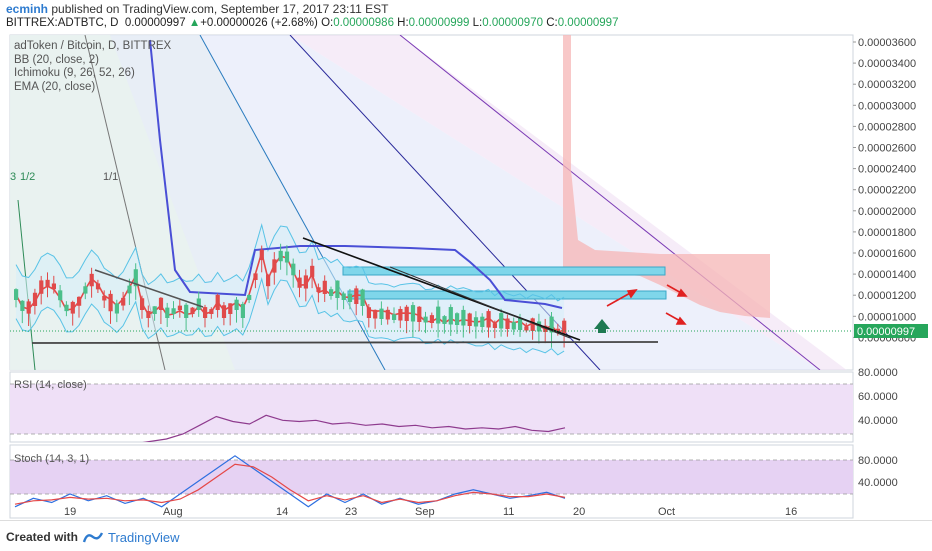 Image resolution: width=932 pixels, height=551 pixels. Describe the element at coordinates (887, 85) in the screenshot. I see `price-tick: 0.00003200` at that location.